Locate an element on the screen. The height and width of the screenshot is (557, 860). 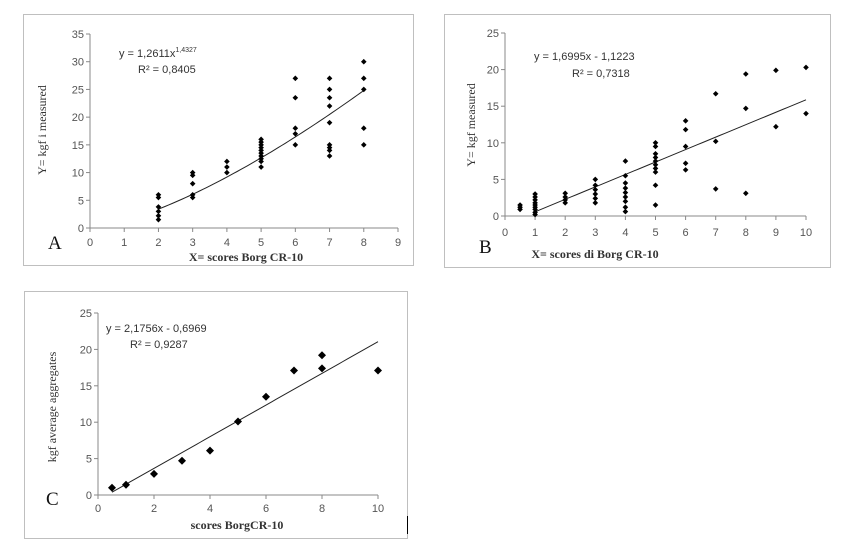
equation-exponent: 1,4327 is located at coordinates (186, 50).